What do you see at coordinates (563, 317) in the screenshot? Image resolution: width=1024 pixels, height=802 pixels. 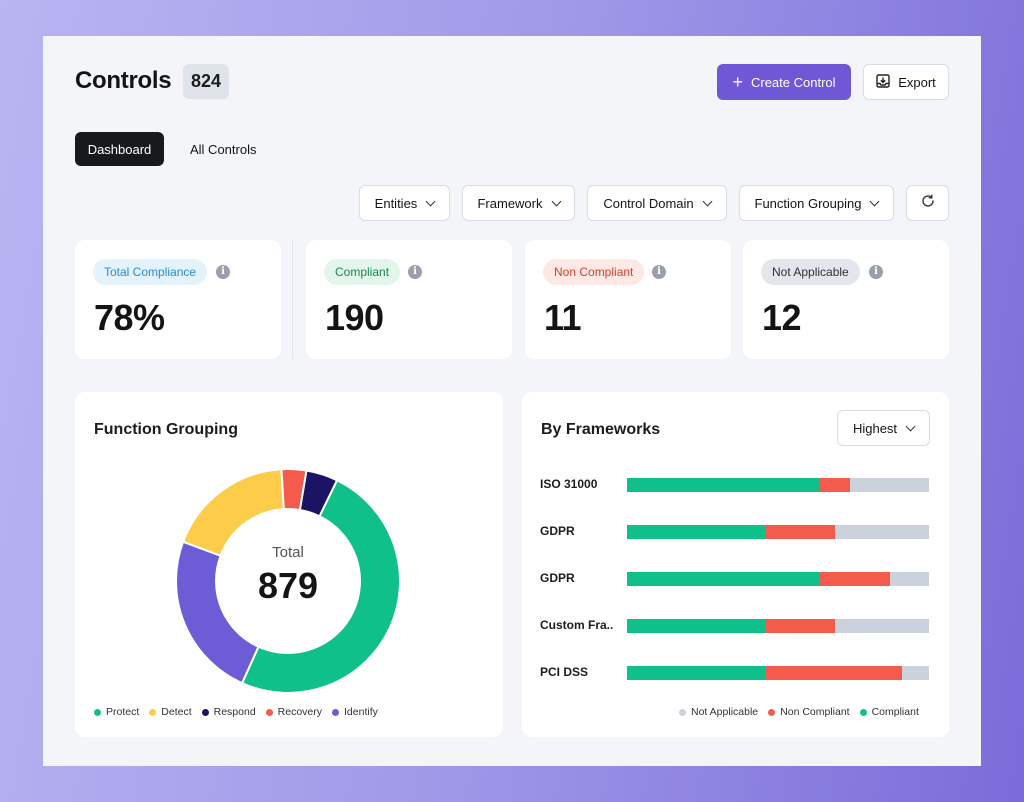 I see `stat-value: 11` at bounding box center [563, 317].